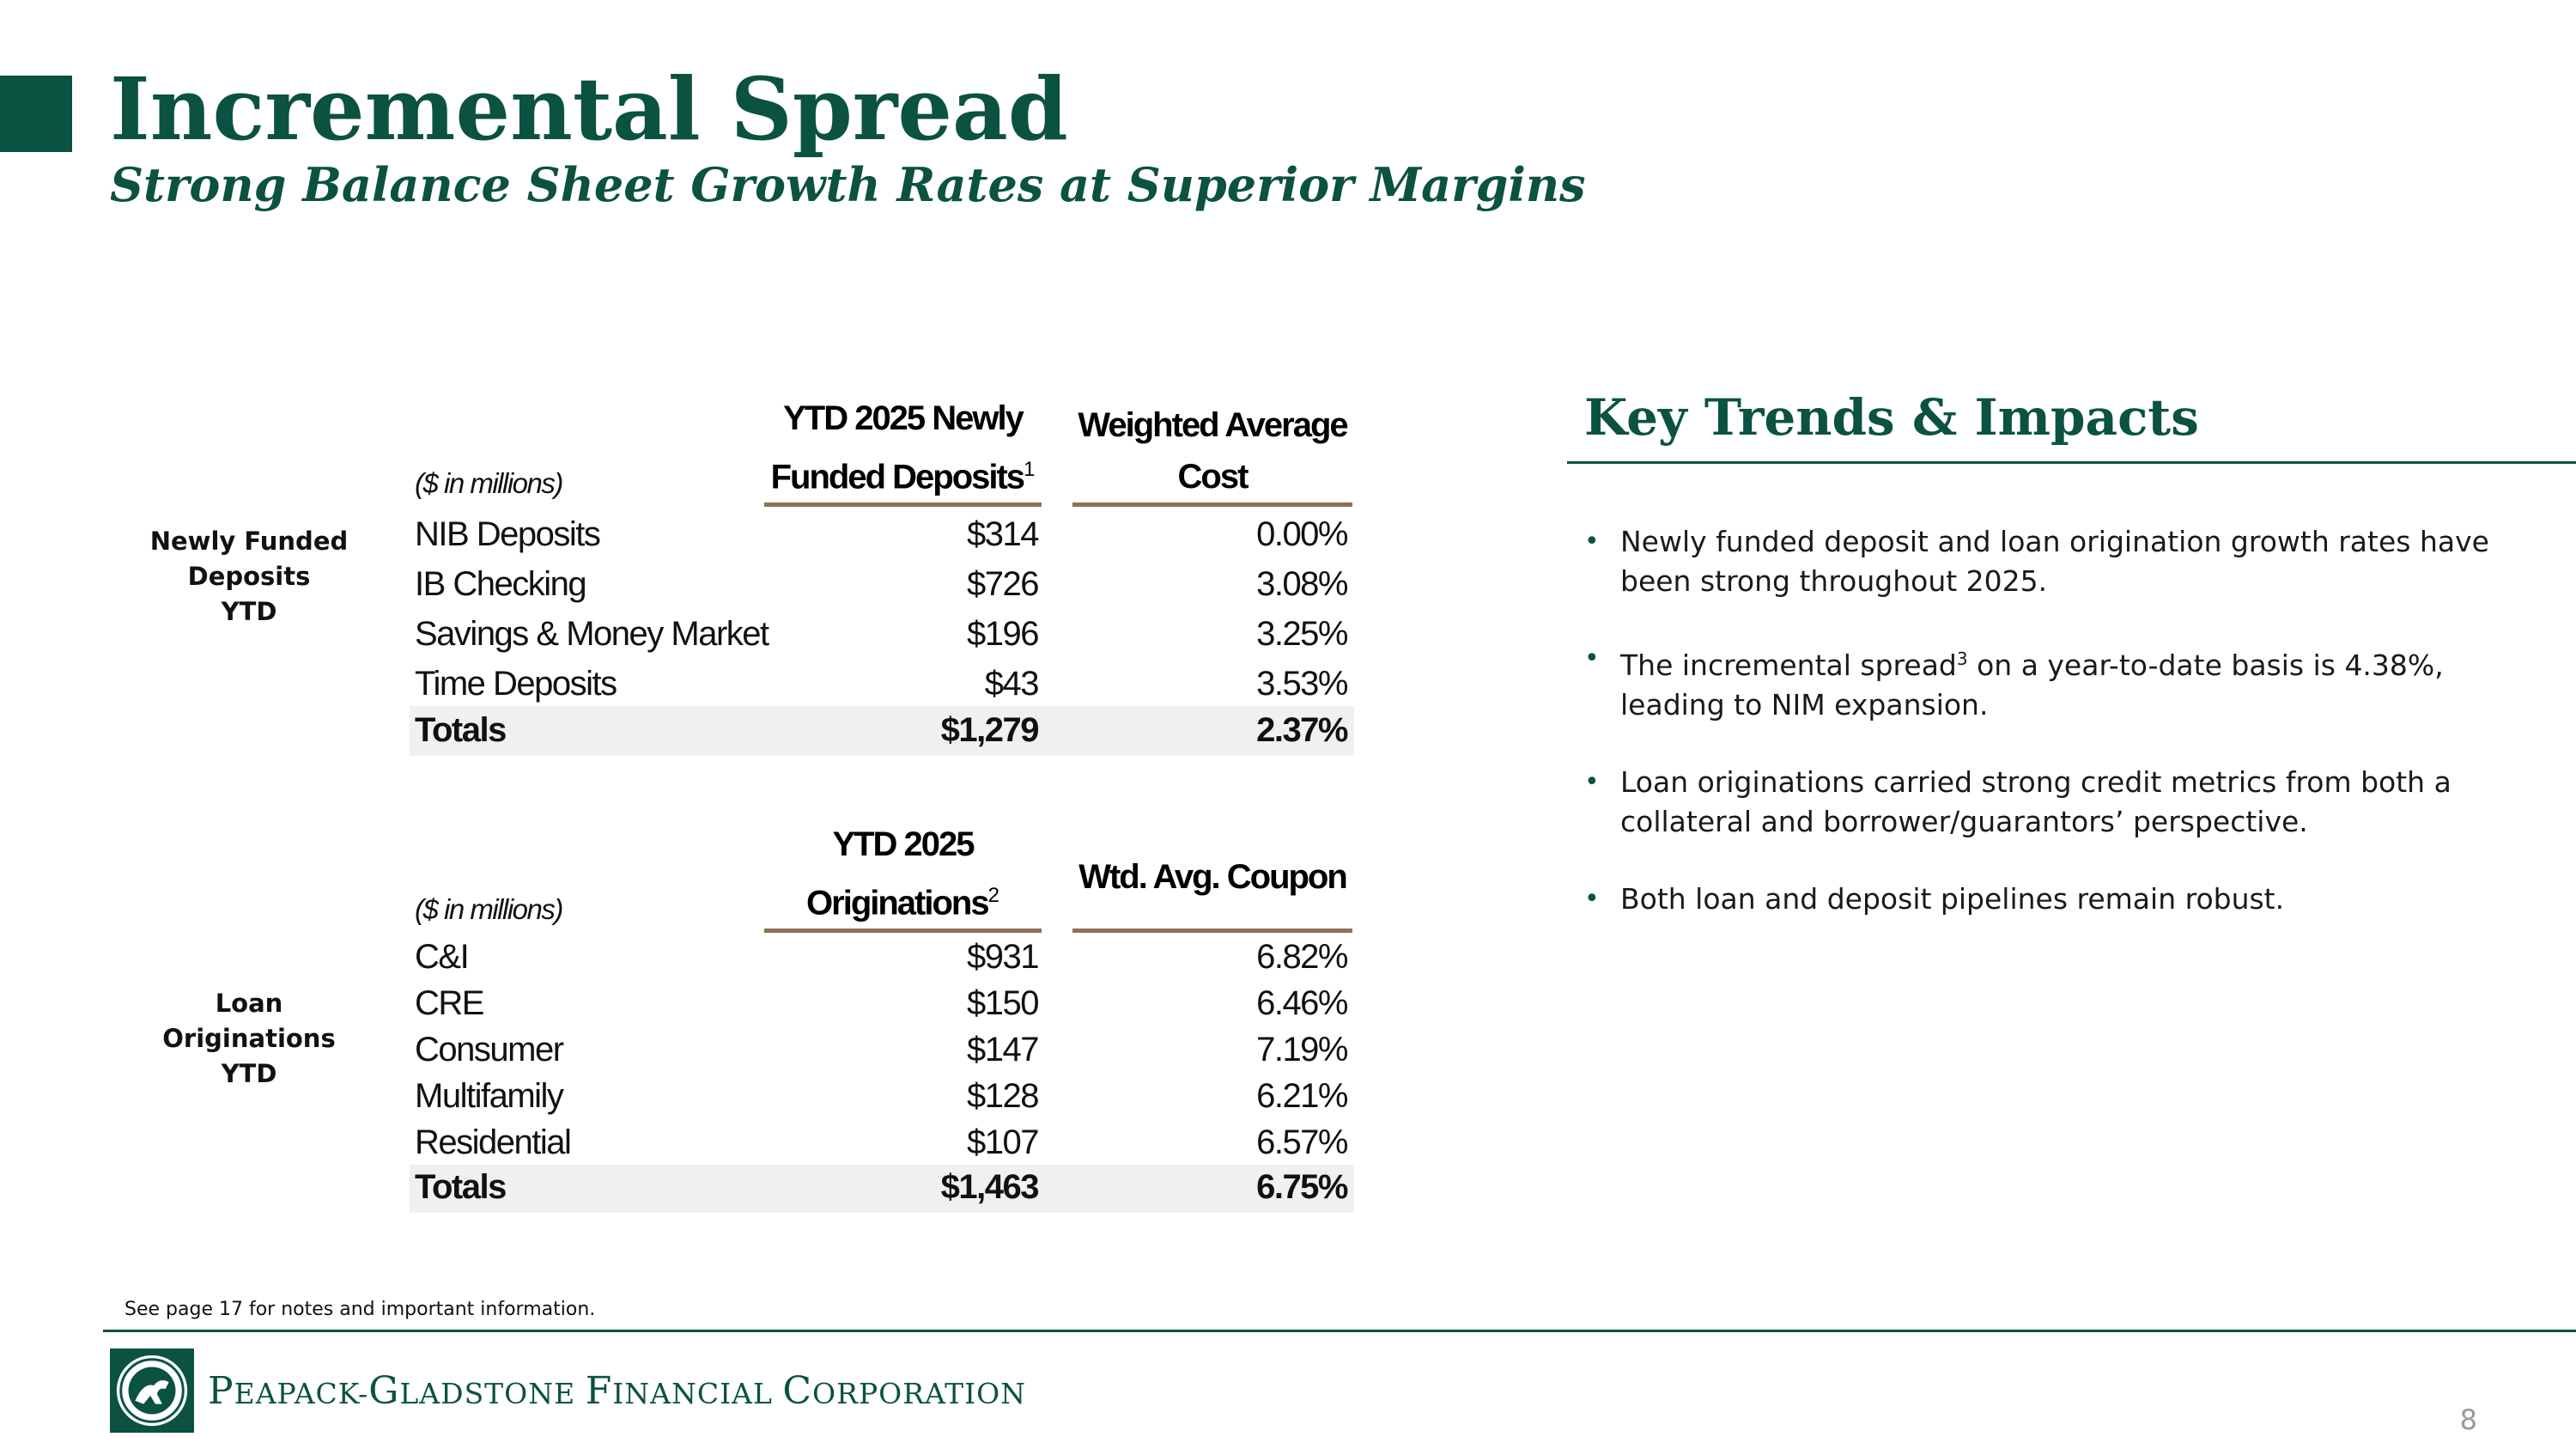  What do you see at coordinates (903, 876) in the screenshot?
I see `loans-col-amount-header: YTD 2025 Originations2` at bounding box center [903, 876].